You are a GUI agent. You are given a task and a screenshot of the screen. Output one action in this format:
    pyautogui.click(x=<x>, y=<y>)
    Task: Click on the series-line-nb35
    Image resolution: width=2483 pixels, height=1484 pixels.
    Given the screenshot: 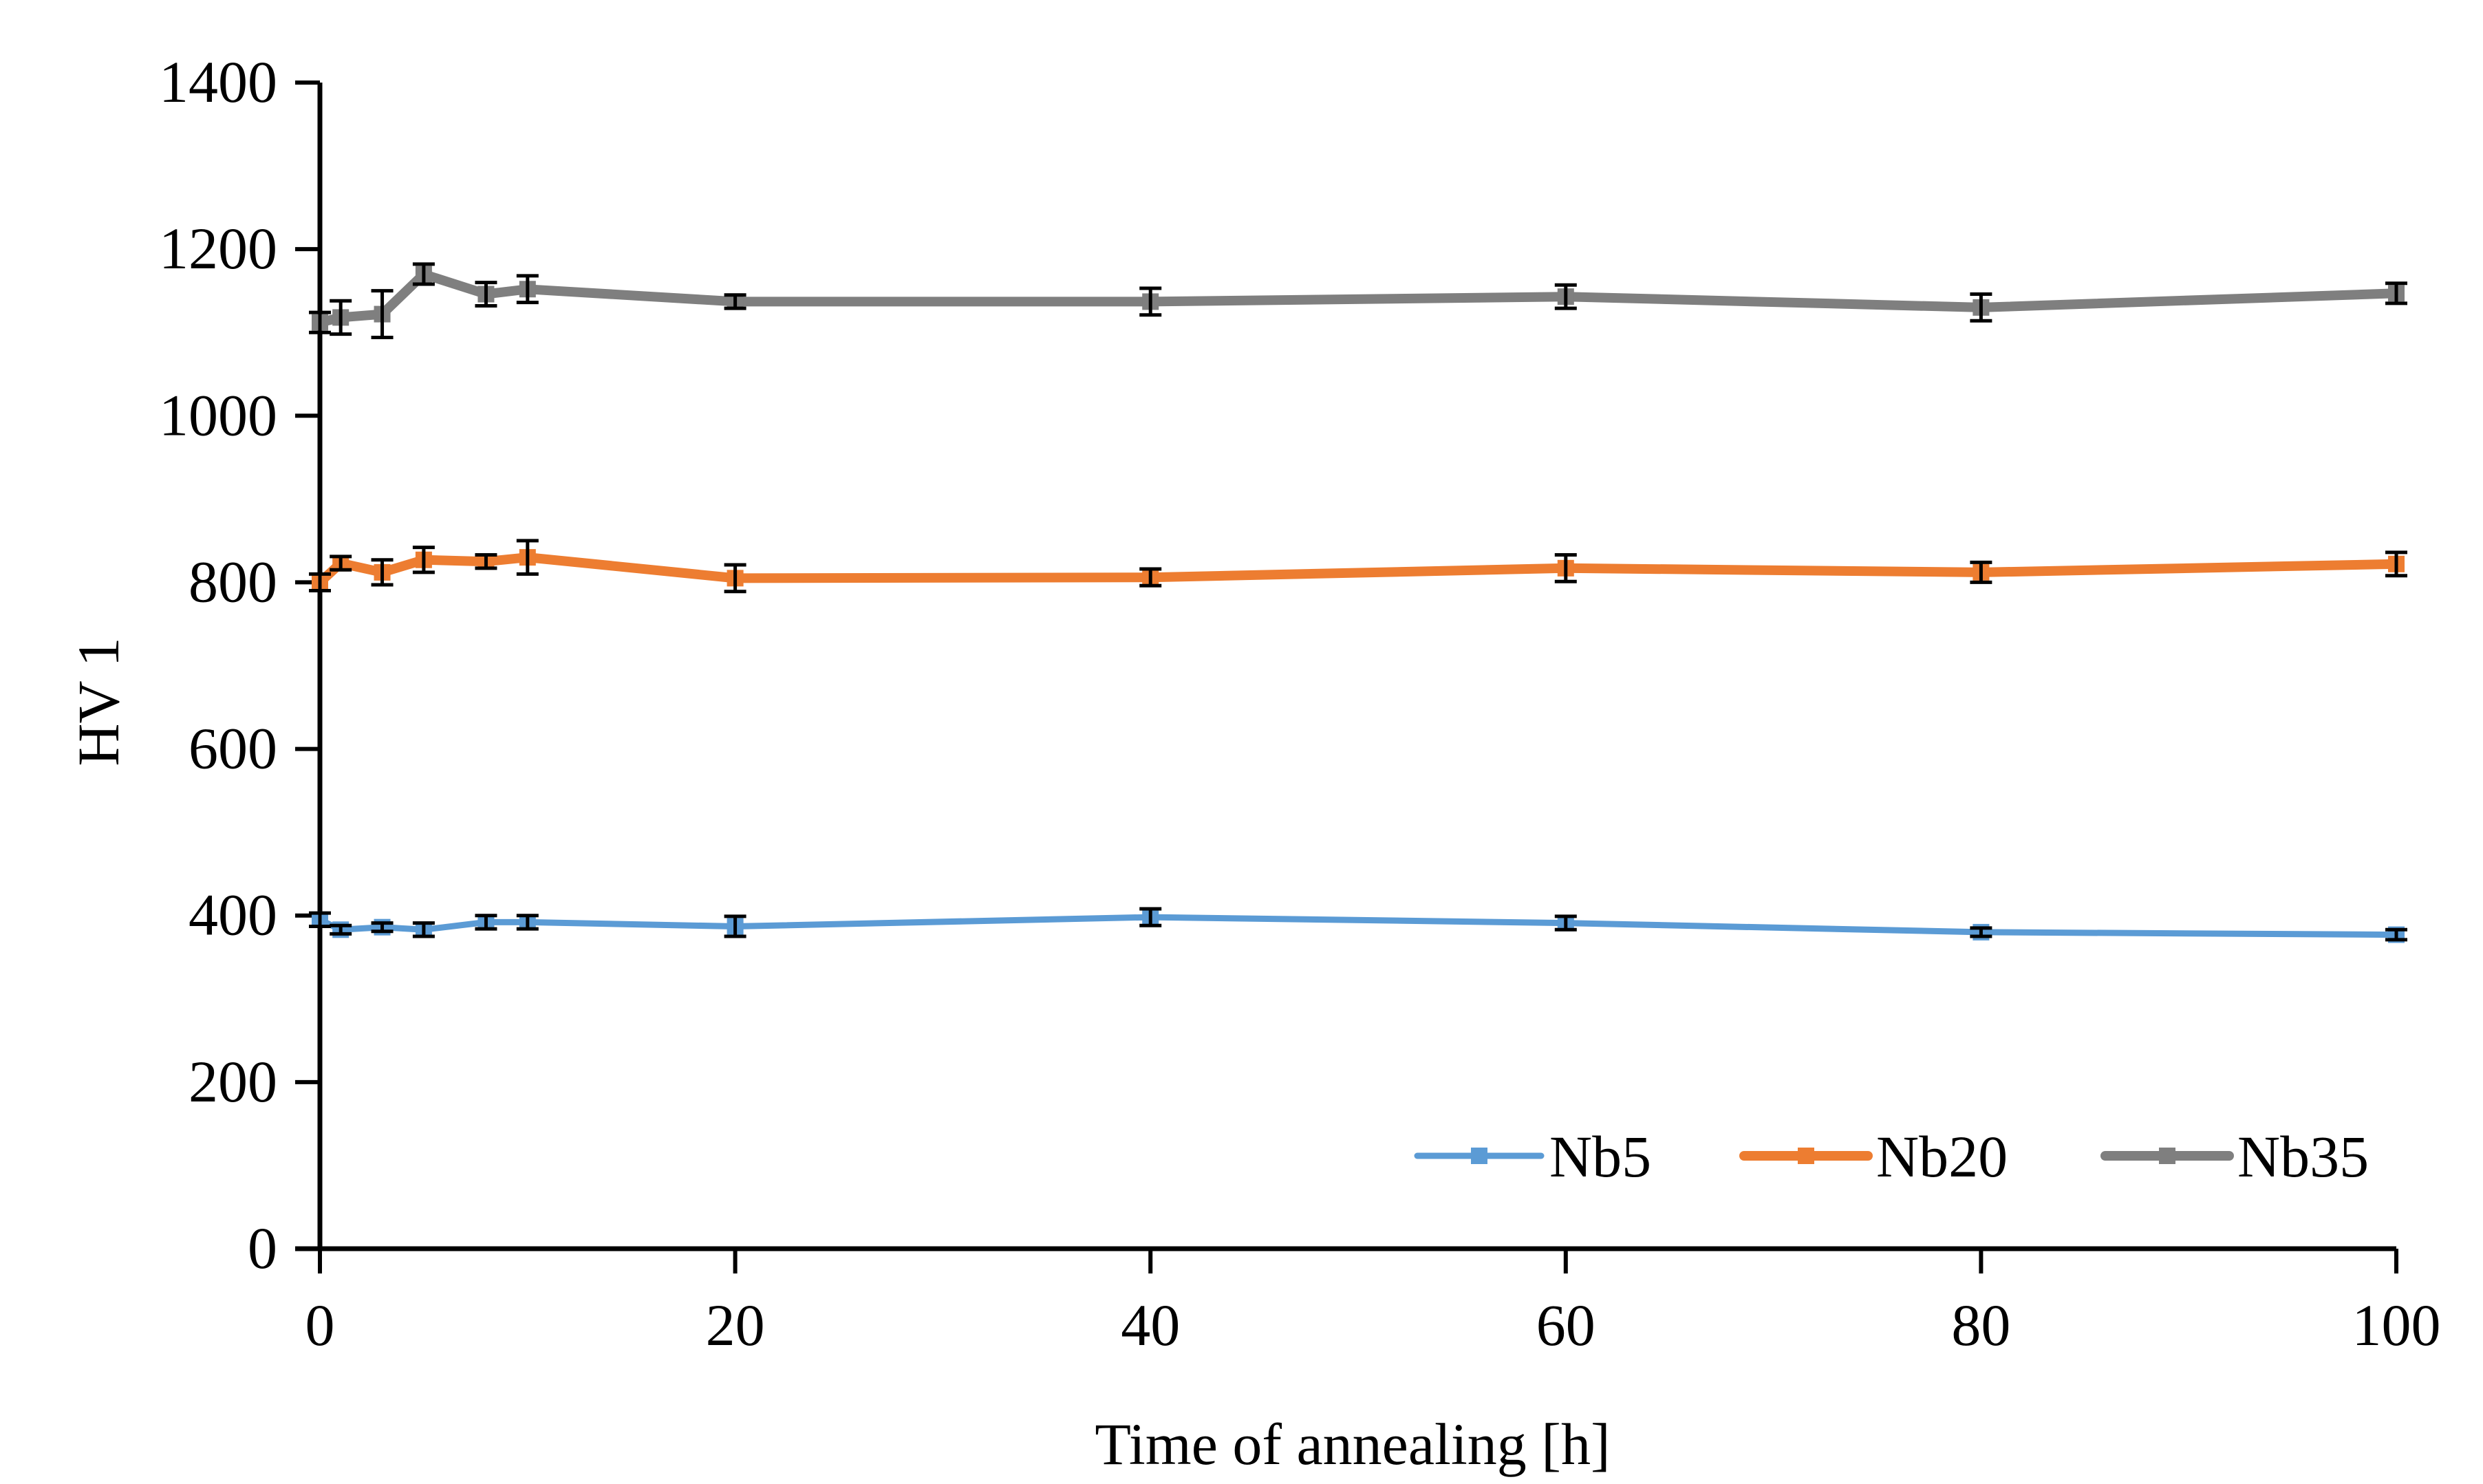 What is the action you would take?
    pyautogui.click(x=1358, y=298)
    